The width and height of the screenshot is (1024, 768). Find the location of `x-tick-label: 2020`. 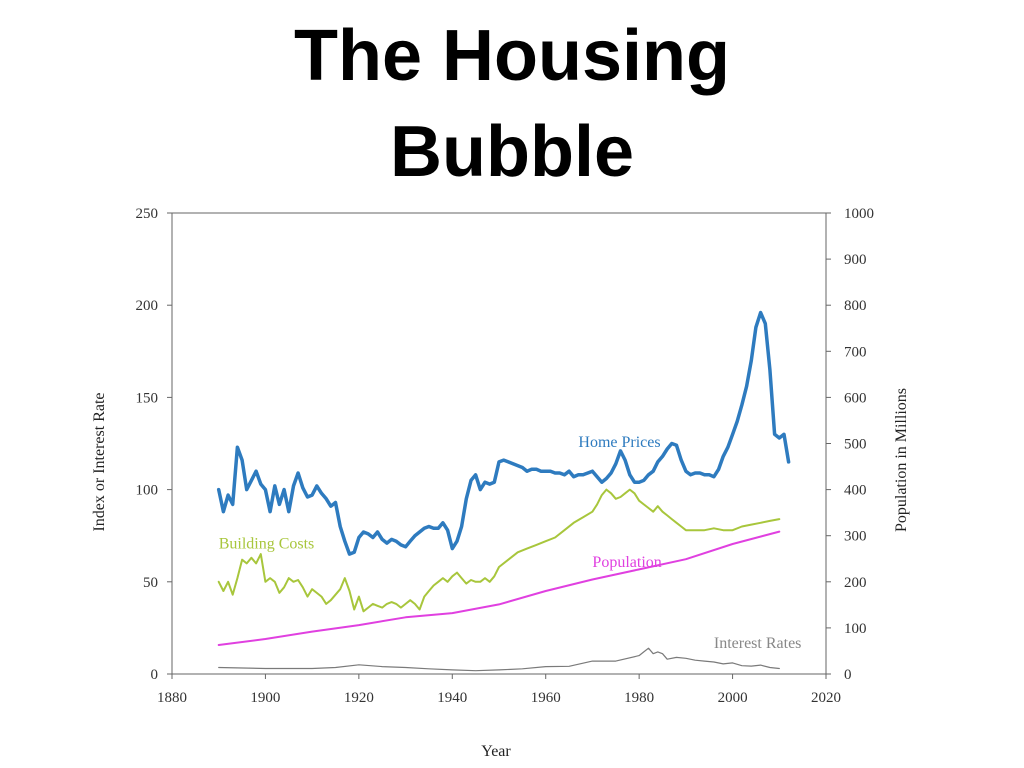

x-tick-label: 2020 is located at coordinates (826, 698).